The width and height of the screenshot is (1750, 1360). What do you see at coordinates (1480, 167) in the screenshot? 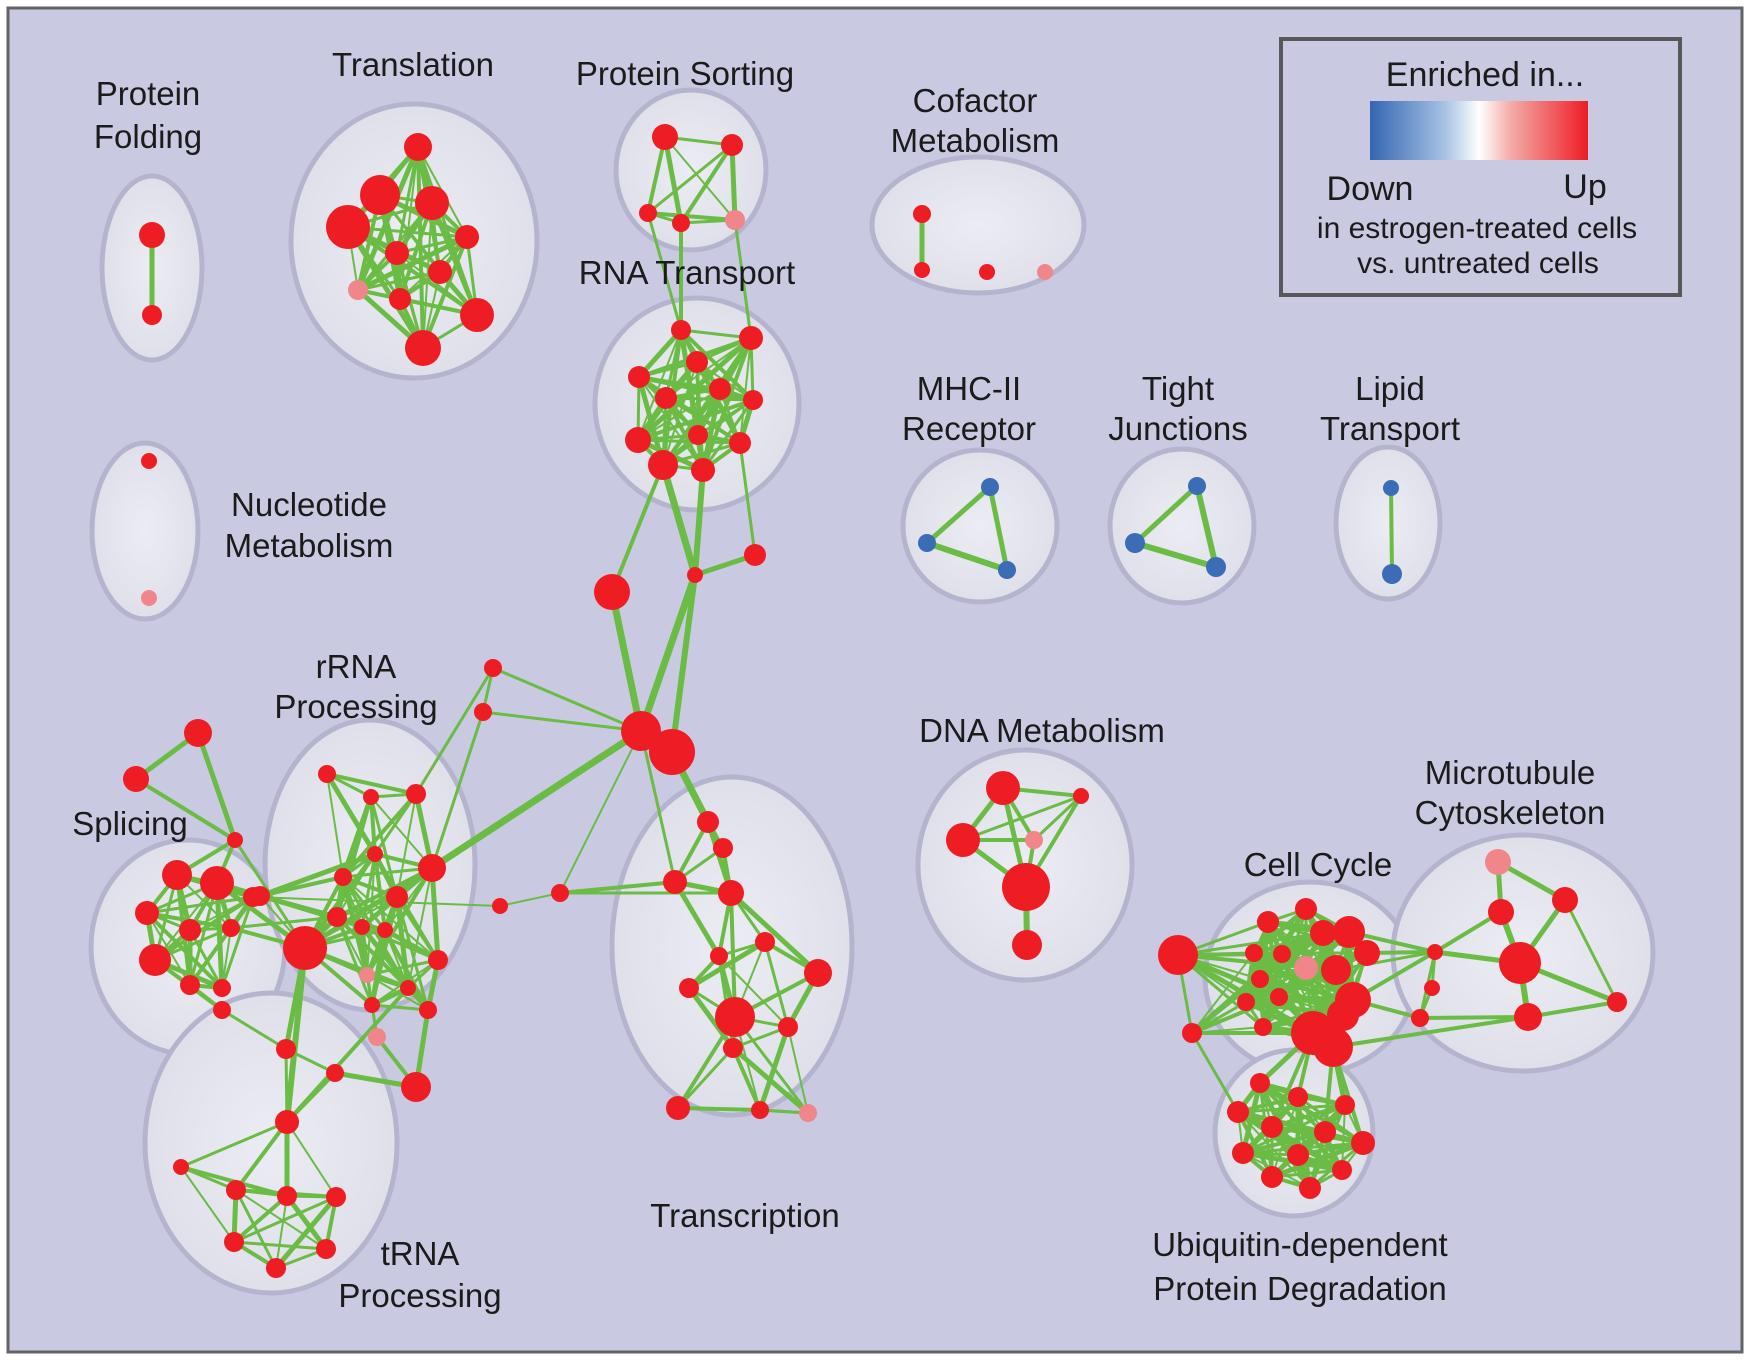
I see `legend-box` at bounding box center [1480, 167].